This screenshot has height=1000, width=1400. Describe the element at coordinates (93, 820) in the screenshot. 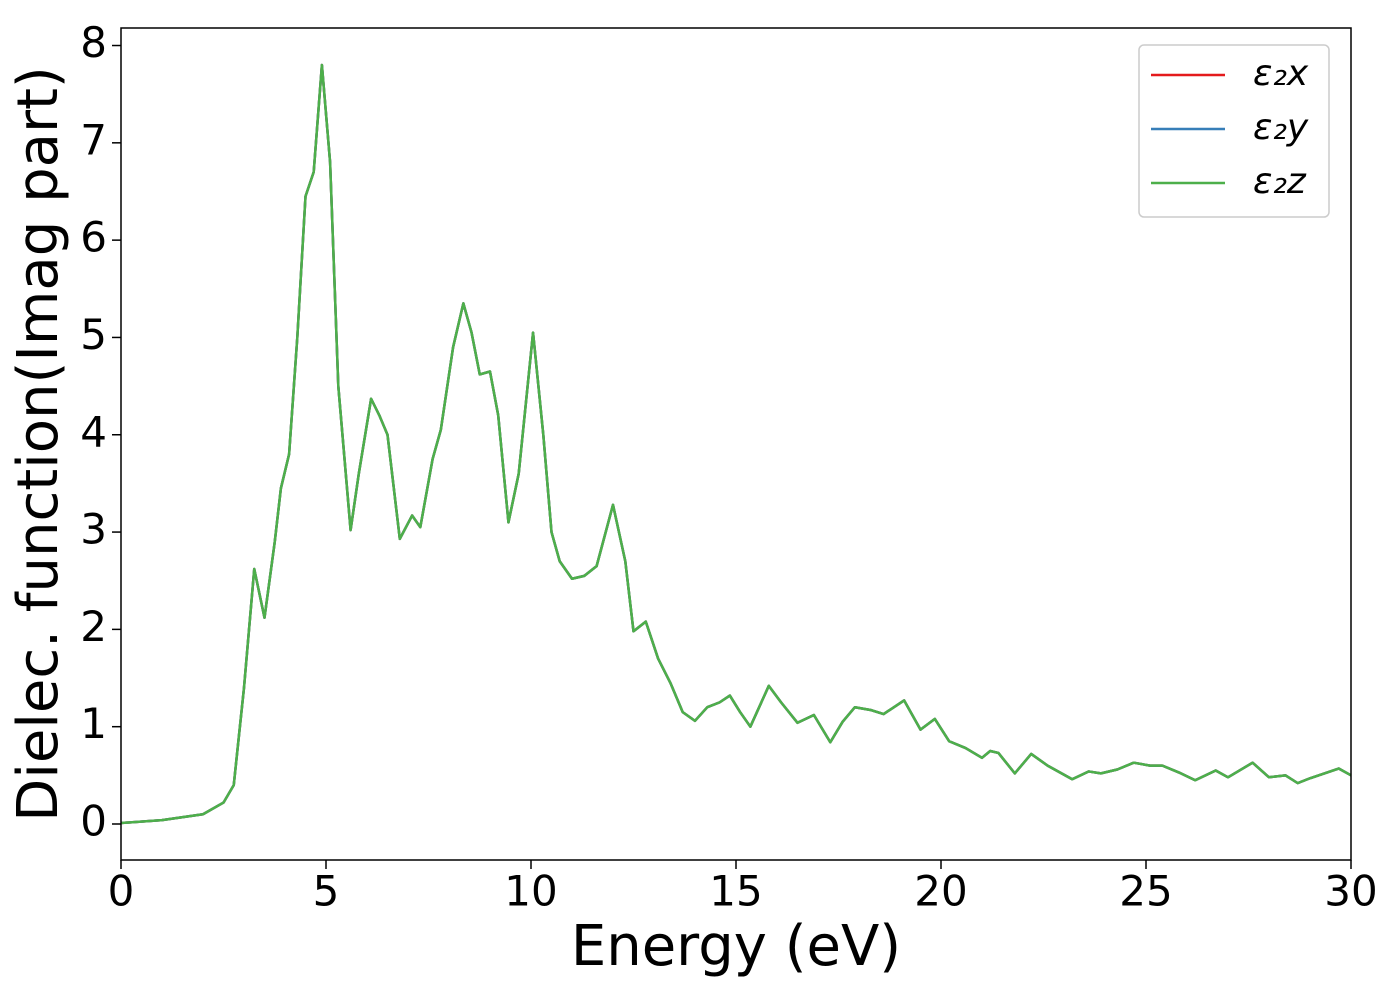

I see `y-tick-label: 0` at that location.